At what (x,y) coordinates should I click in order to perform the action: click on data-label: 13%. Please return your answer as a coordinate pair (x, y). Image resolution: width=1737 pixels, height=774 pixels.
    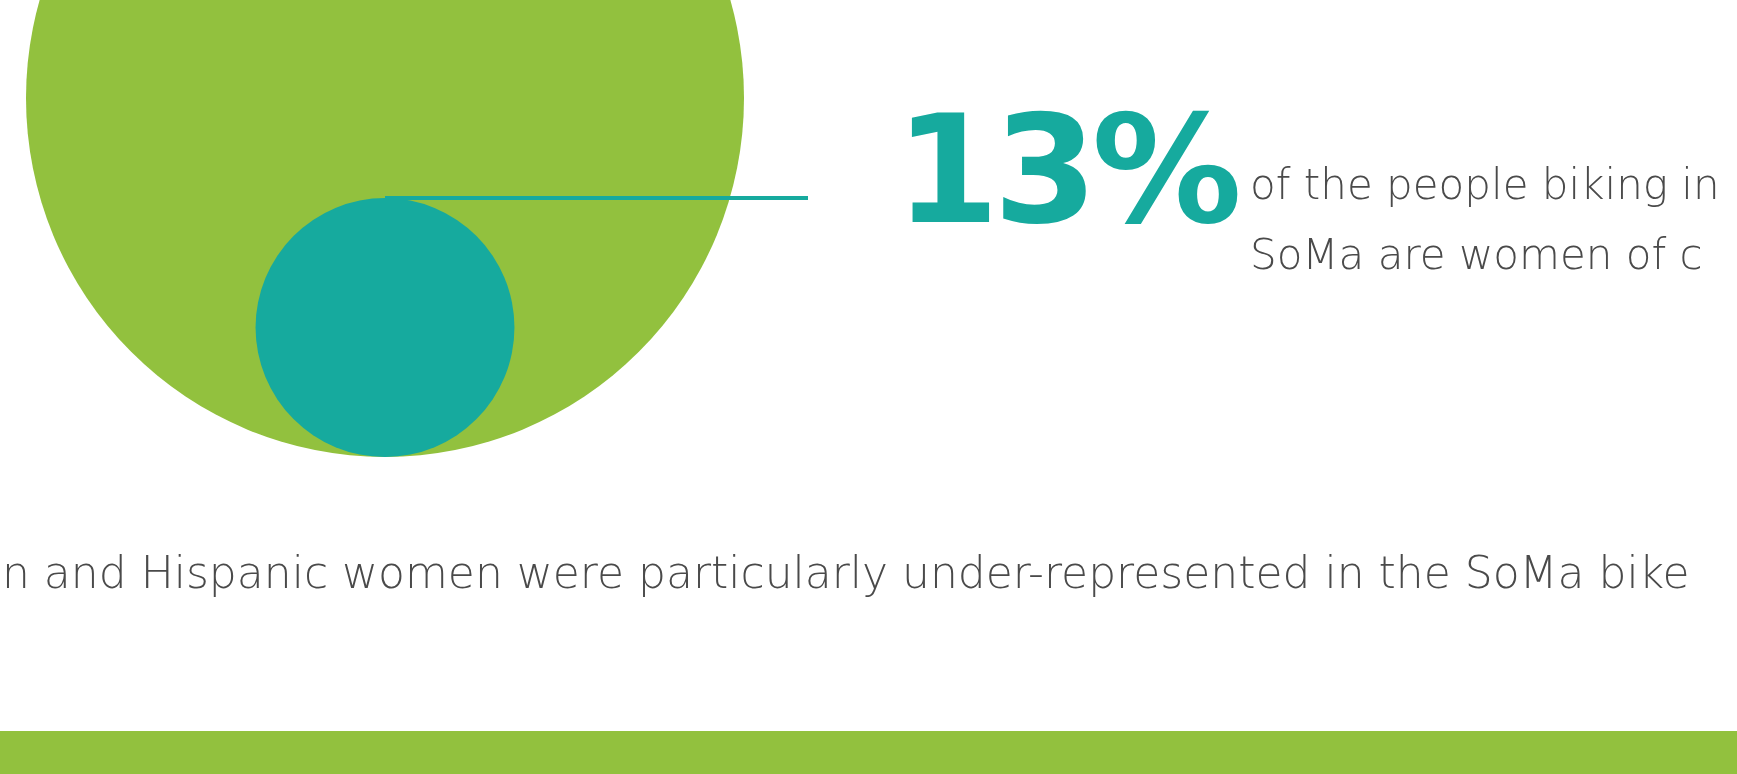
    Looking at the image, I should click on (1066, 170).